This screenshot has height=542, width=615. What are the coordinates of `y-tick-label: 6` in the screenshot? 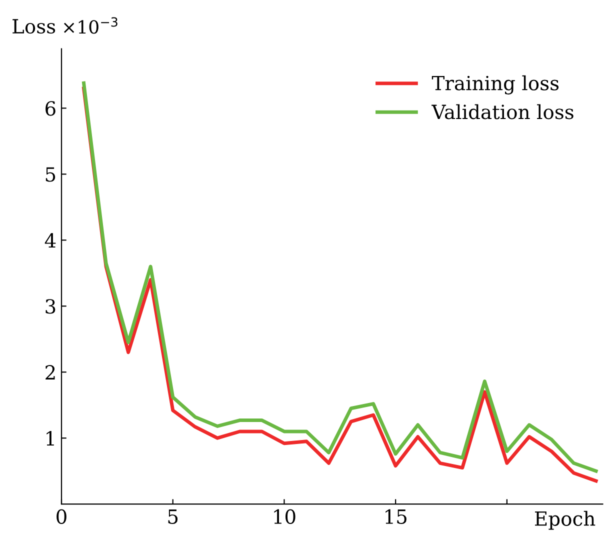 It's located at (51, 108).